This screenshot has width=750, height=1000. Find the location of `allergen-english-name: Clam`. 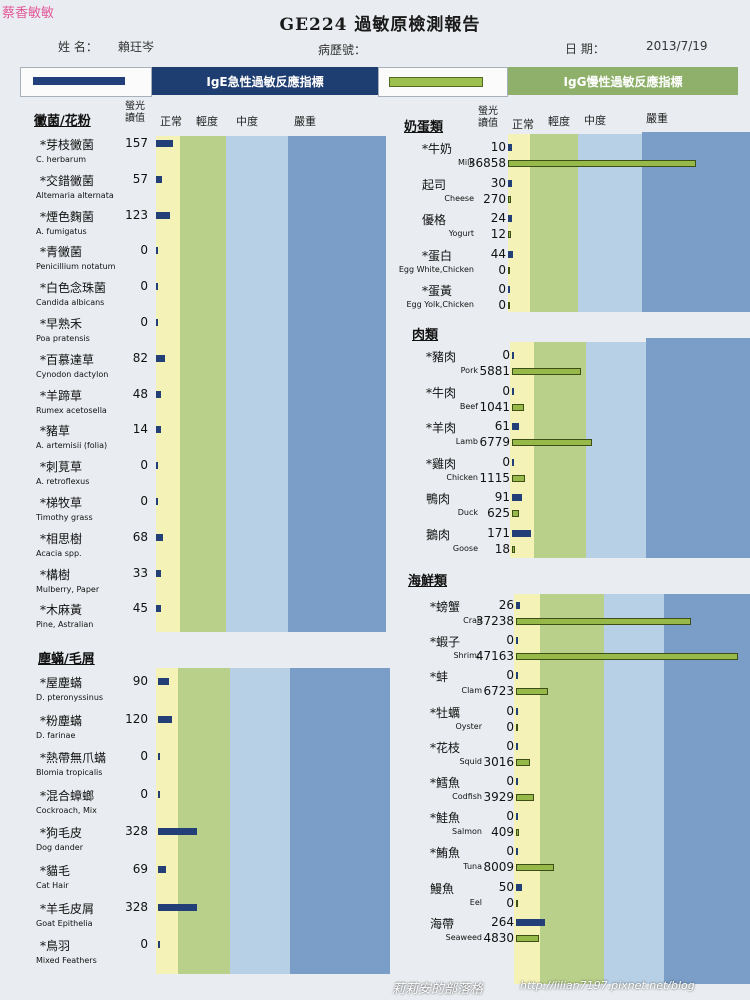

allergen-english-name: Clam is located at coordinates (471, 691).